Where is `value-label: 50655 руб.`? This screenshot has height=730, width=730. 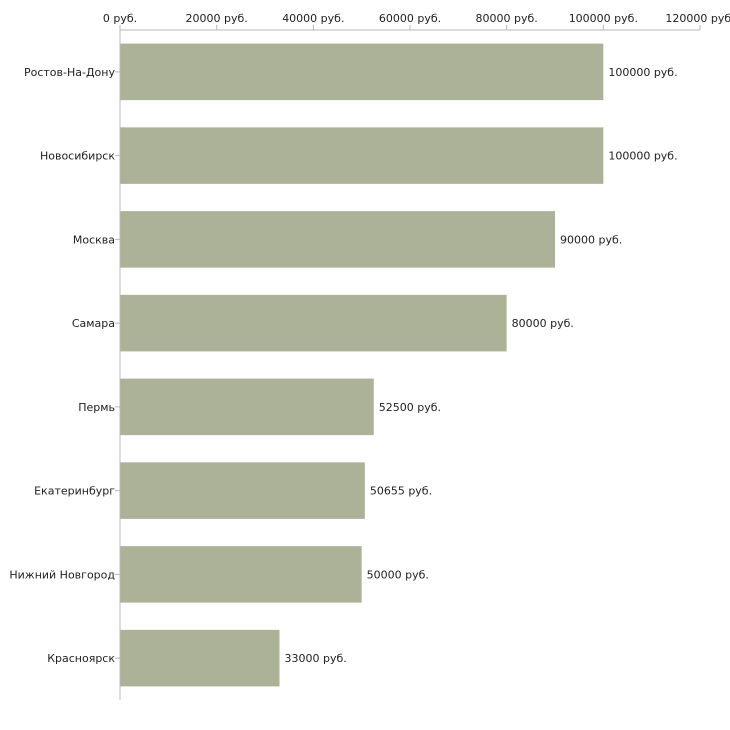 value-label: 50655 руб. is located at coordinates (401, 491).